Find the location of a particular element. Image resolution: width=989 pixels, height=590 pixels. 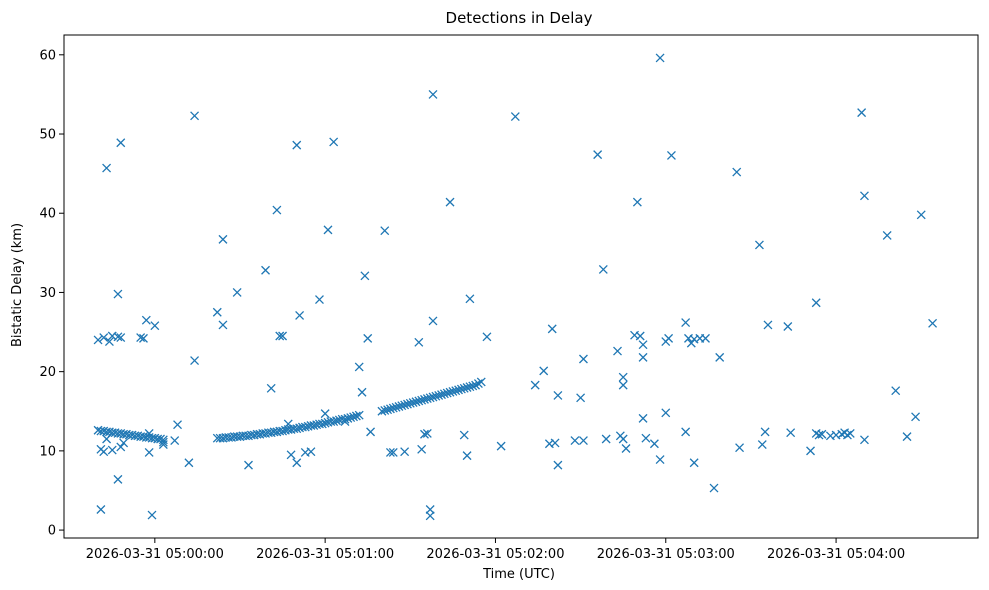

y-tick-label: 20 is located at coordinates (47, 372).